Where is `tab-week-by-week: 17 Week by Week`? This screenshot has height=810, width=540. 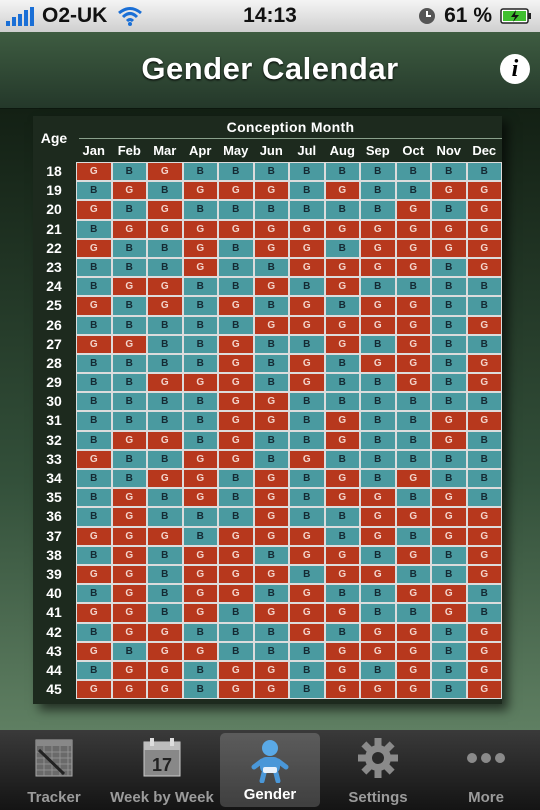
tab-week-by-week: 17 Week by Week is located at coordinates (162, 770).